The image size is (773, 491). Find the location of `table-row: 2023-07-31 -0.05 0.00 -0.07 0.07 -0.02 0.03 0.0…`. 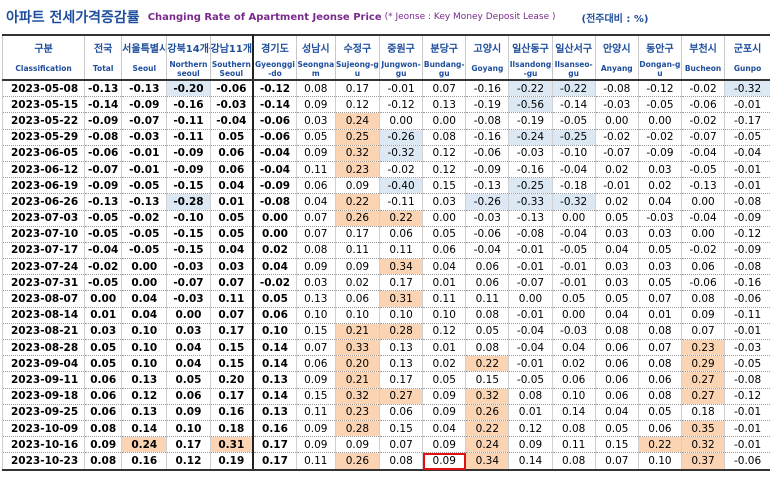

table-row: 2023-07-31 -0.05 0.00 -0.07 0.07 -0.02 0.03 0.0… is located at coordinates (385, 283).